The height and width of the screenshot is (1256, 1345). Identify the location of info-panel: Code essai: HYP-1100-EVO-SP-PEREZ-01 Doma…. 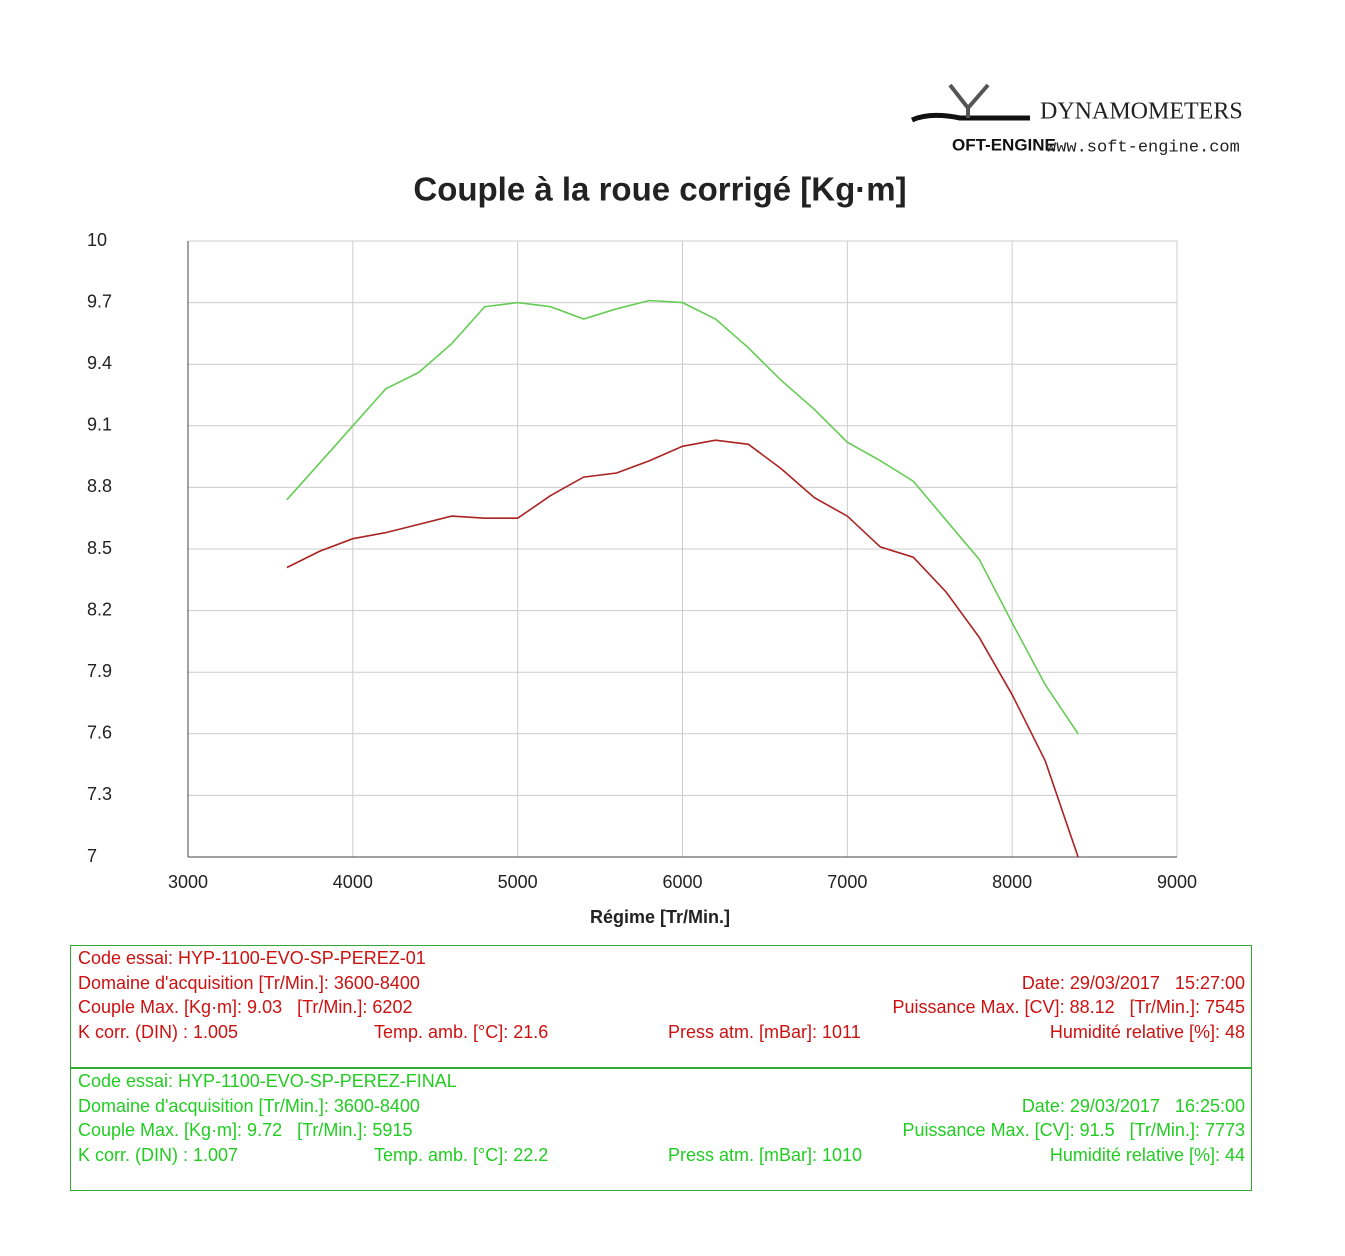
(661, 1006).